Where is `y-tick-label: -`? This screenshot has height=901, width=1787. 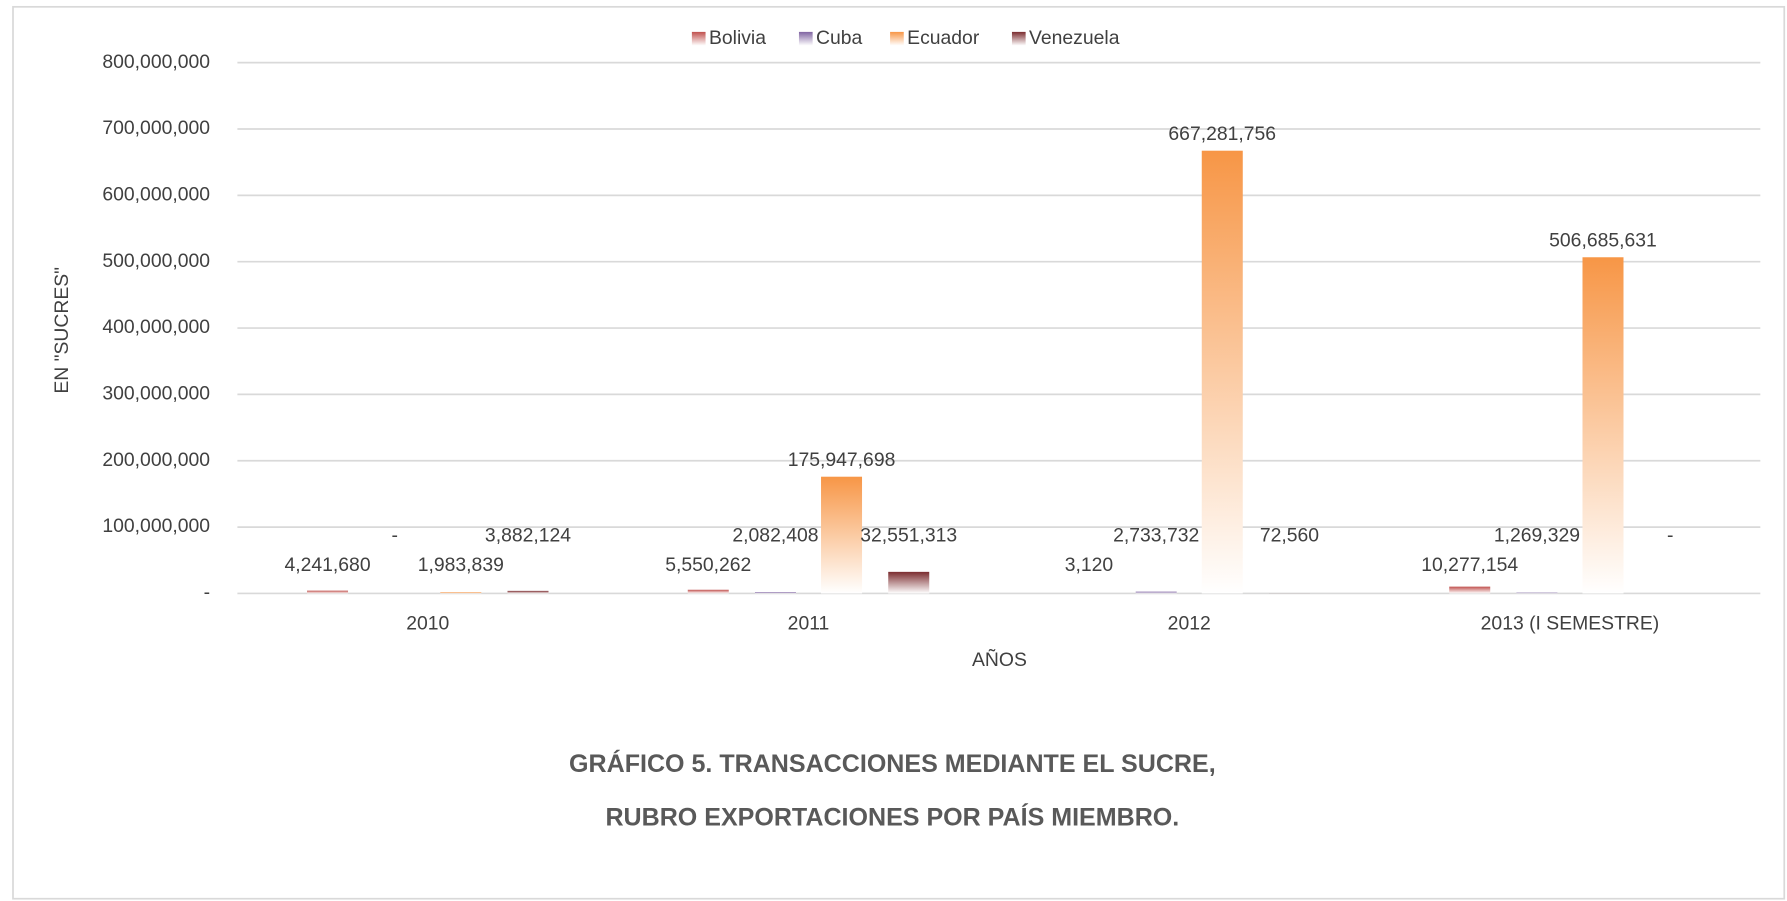 y-tick-label: - is located at coordinates (207, 593).